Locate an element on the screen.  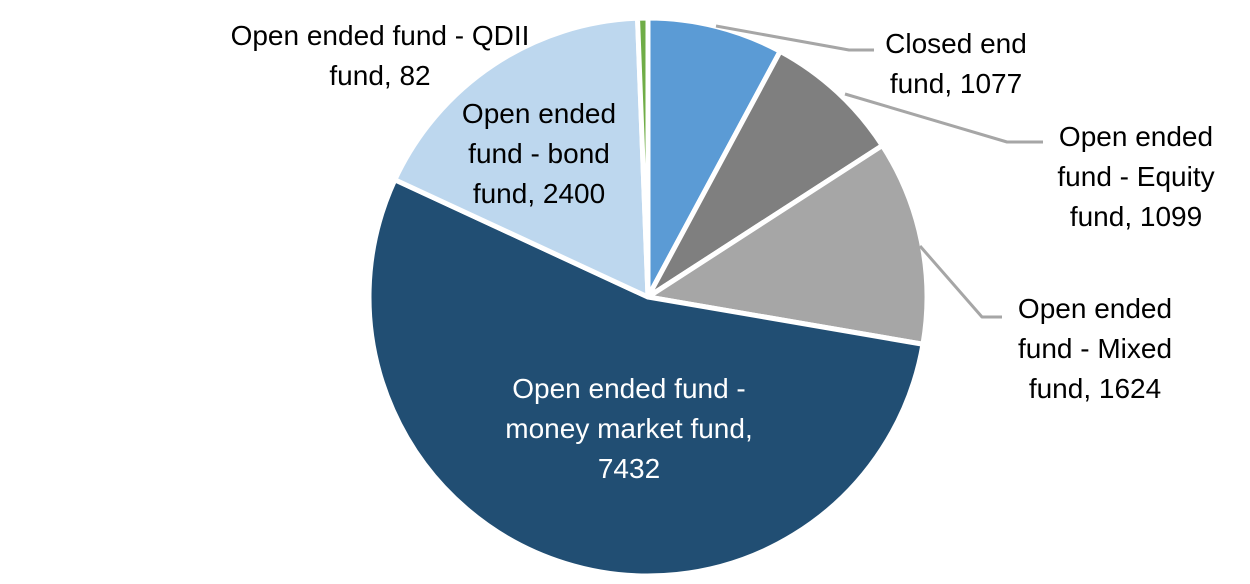
data-label-line: fund - Equity is located at coordinates (1136, 176).